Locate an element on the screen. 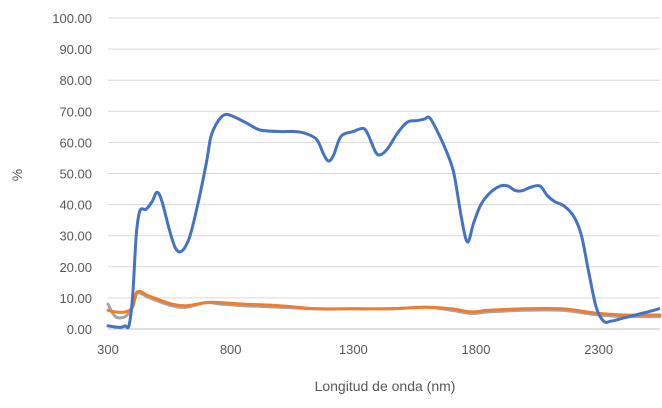 The width and height of the screenshot is (662, 408). y-tick-label: 70.00 is located at coordinates (75, 111).